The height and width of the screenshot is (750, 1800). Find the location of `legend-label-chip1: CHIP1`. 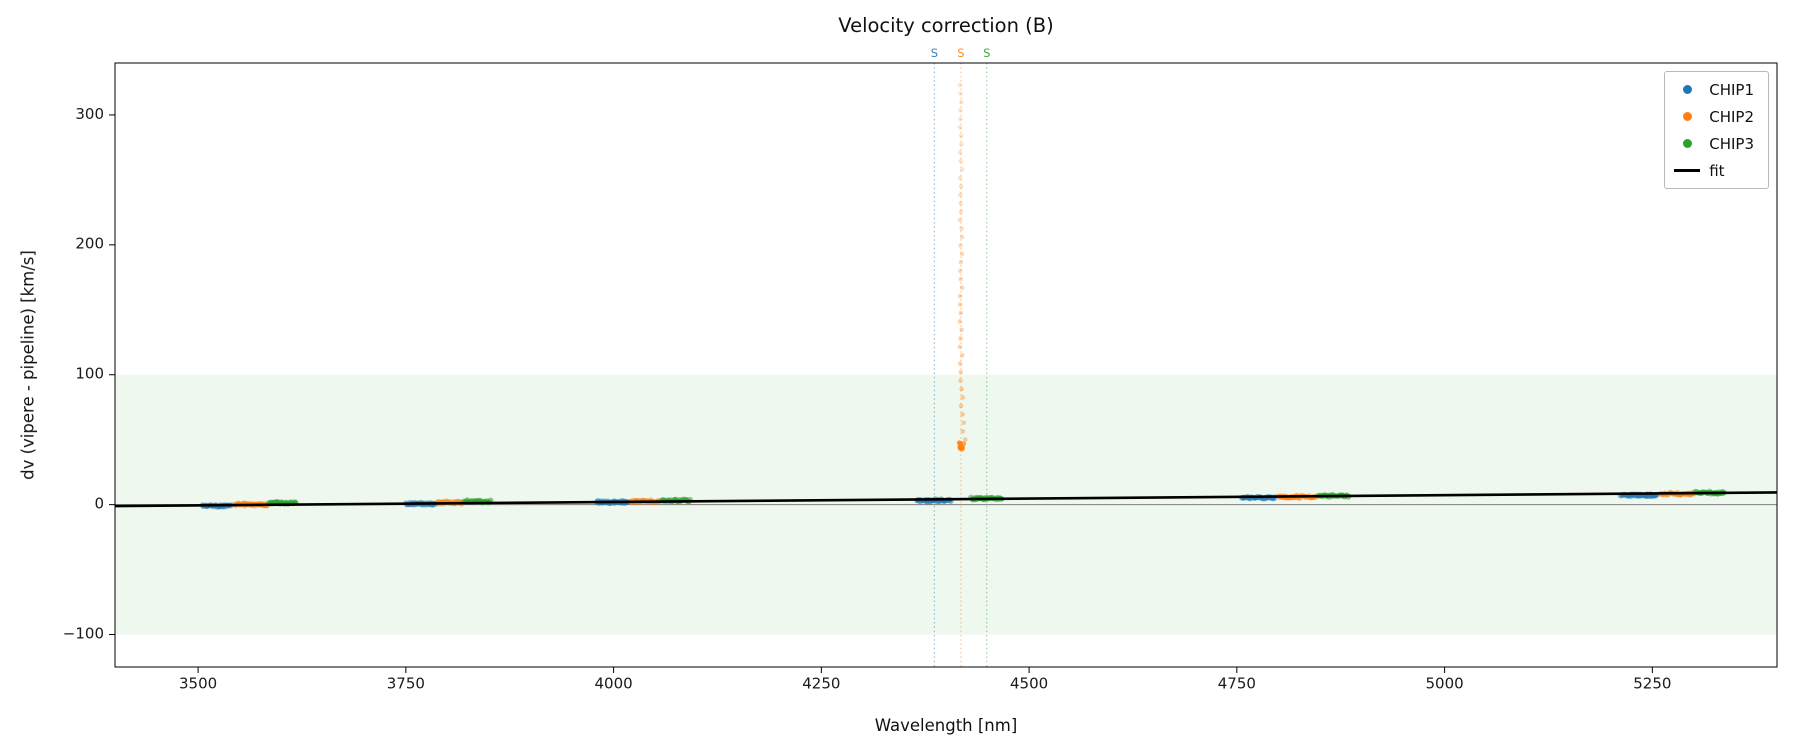

legend-label-chip1: CHIP1 is located at coordinates (1731, 89).